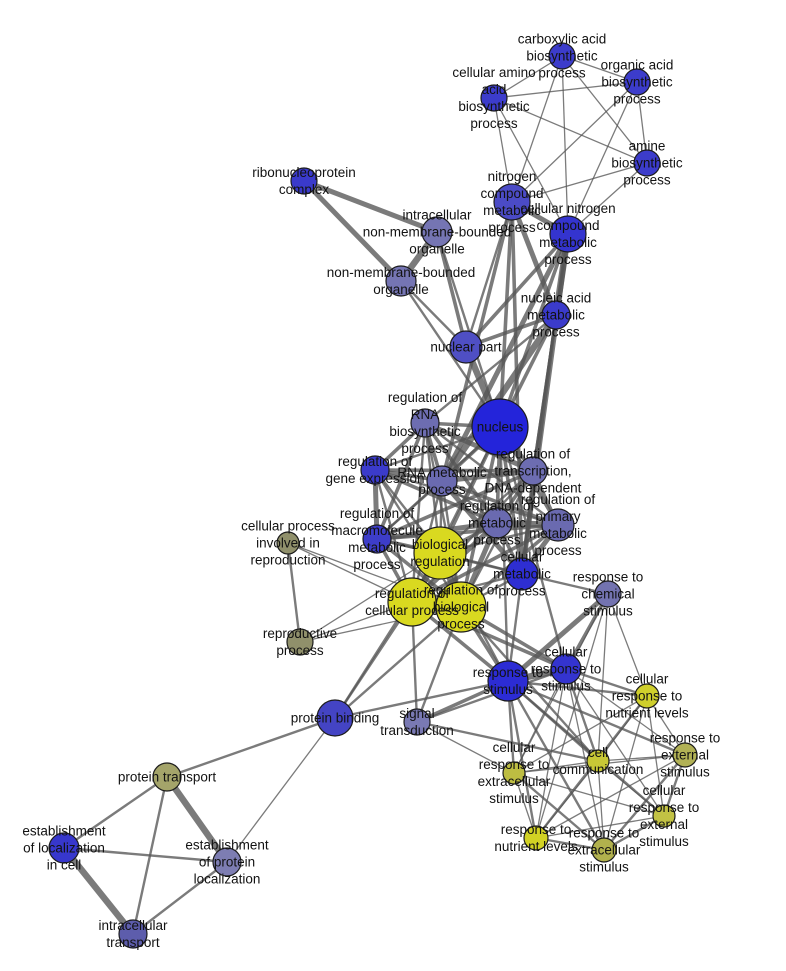 The image size is (786, 971). I want to click on node-label-res: response to external stimulus, so click(685, 755).